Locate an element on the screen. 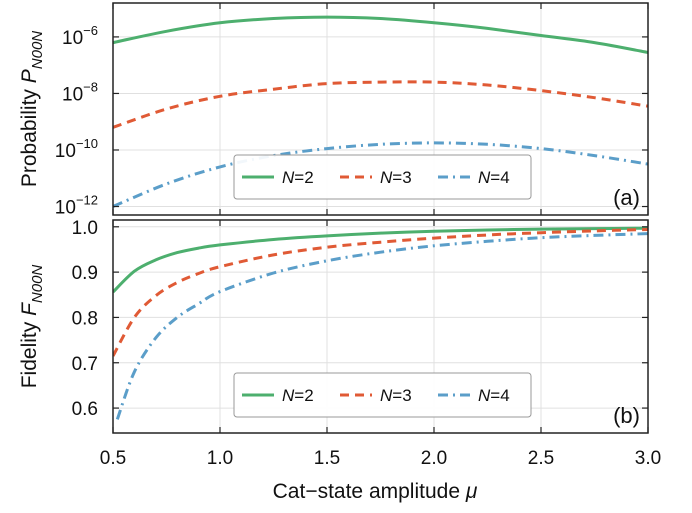  x-axis-label: Cat−state amplitude μ is located at coordinates (375, 491).